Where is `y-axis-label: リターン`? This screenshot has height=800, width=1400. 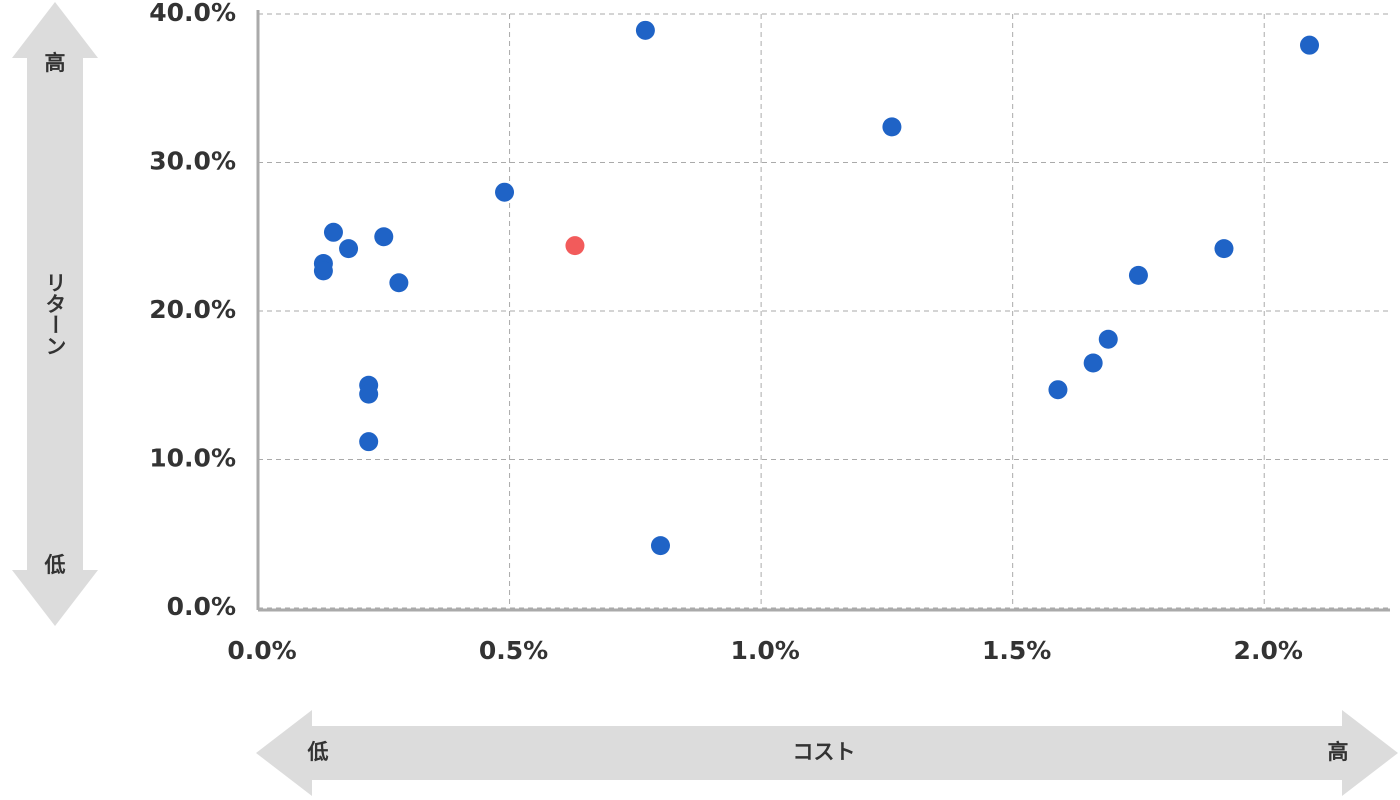 y-axis-label: リターン is located at coordinates (55, 314).